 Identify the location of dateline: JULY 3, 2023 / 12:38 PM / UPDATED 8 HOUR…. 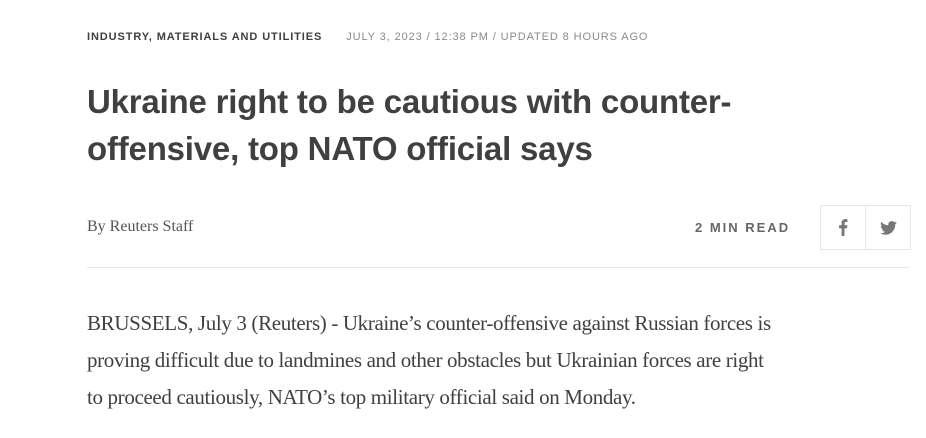
(497, 37).